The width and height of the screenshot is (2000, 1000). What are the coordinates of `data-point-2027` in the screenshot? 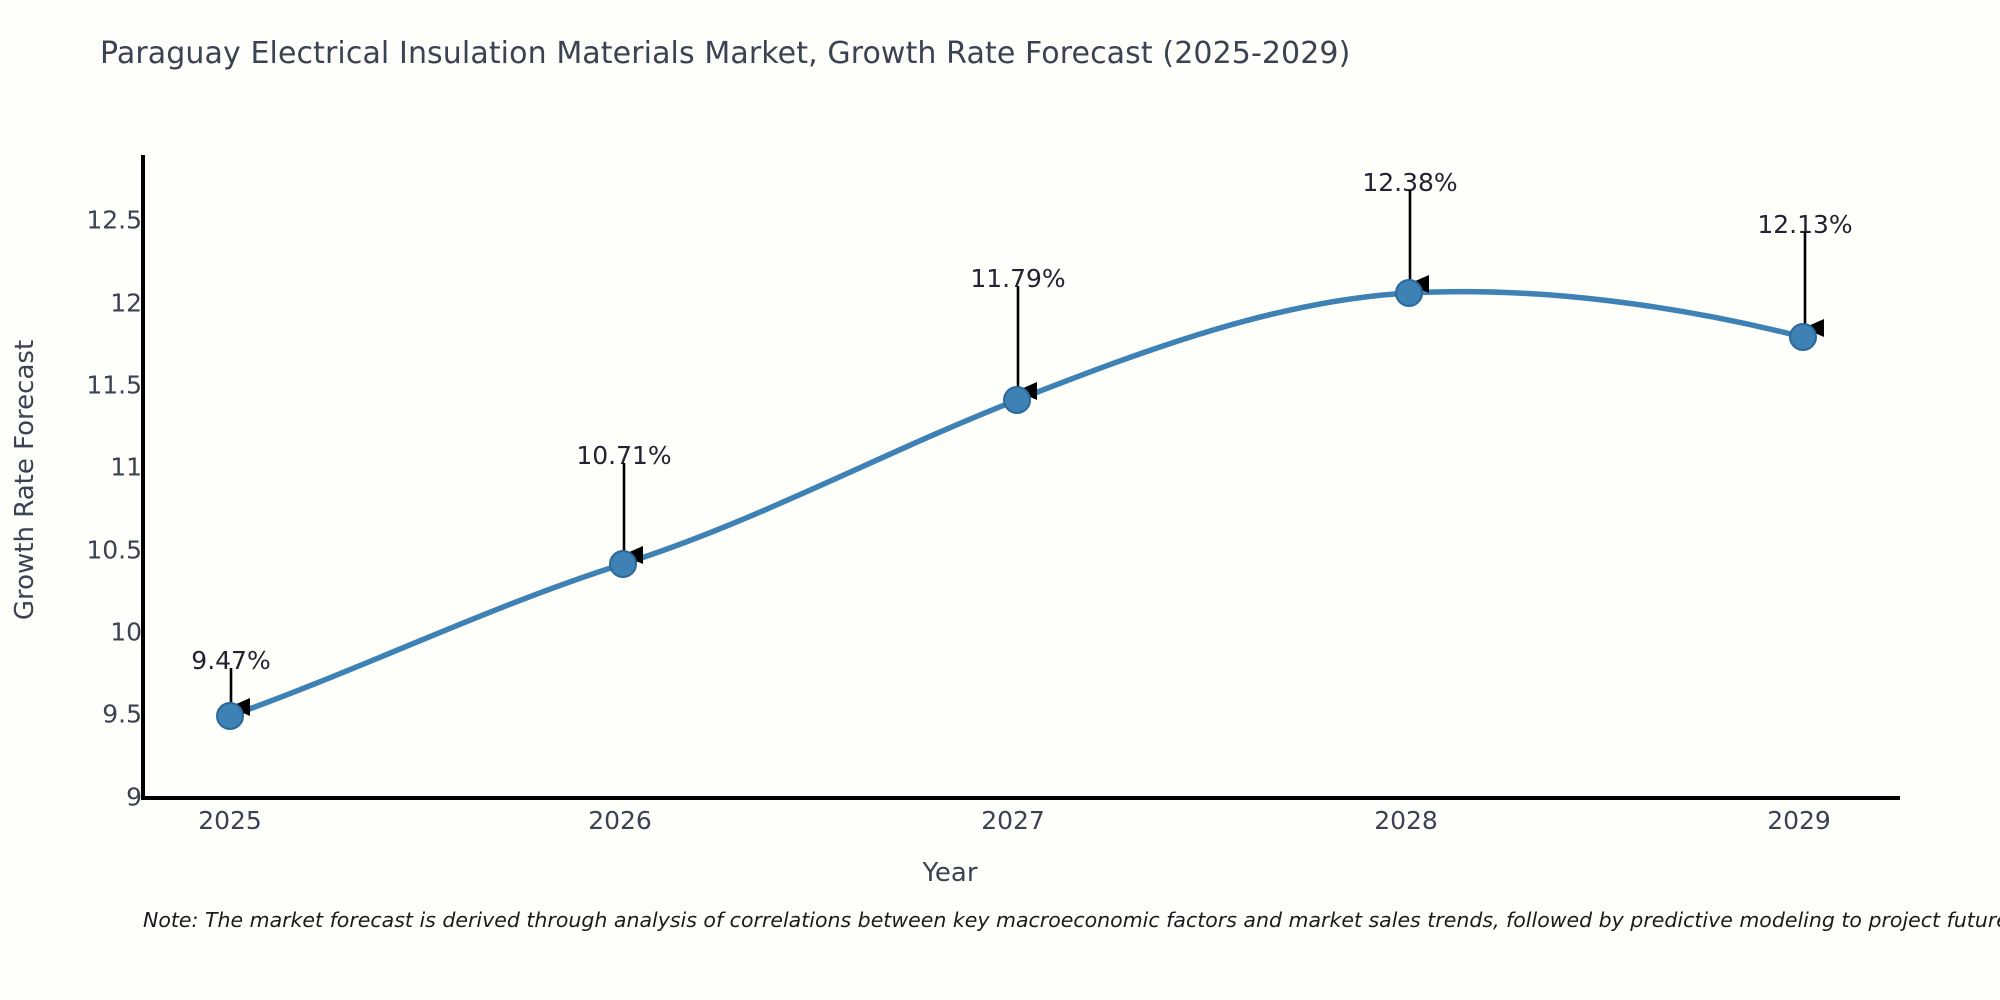 It's located at (1017, 400).